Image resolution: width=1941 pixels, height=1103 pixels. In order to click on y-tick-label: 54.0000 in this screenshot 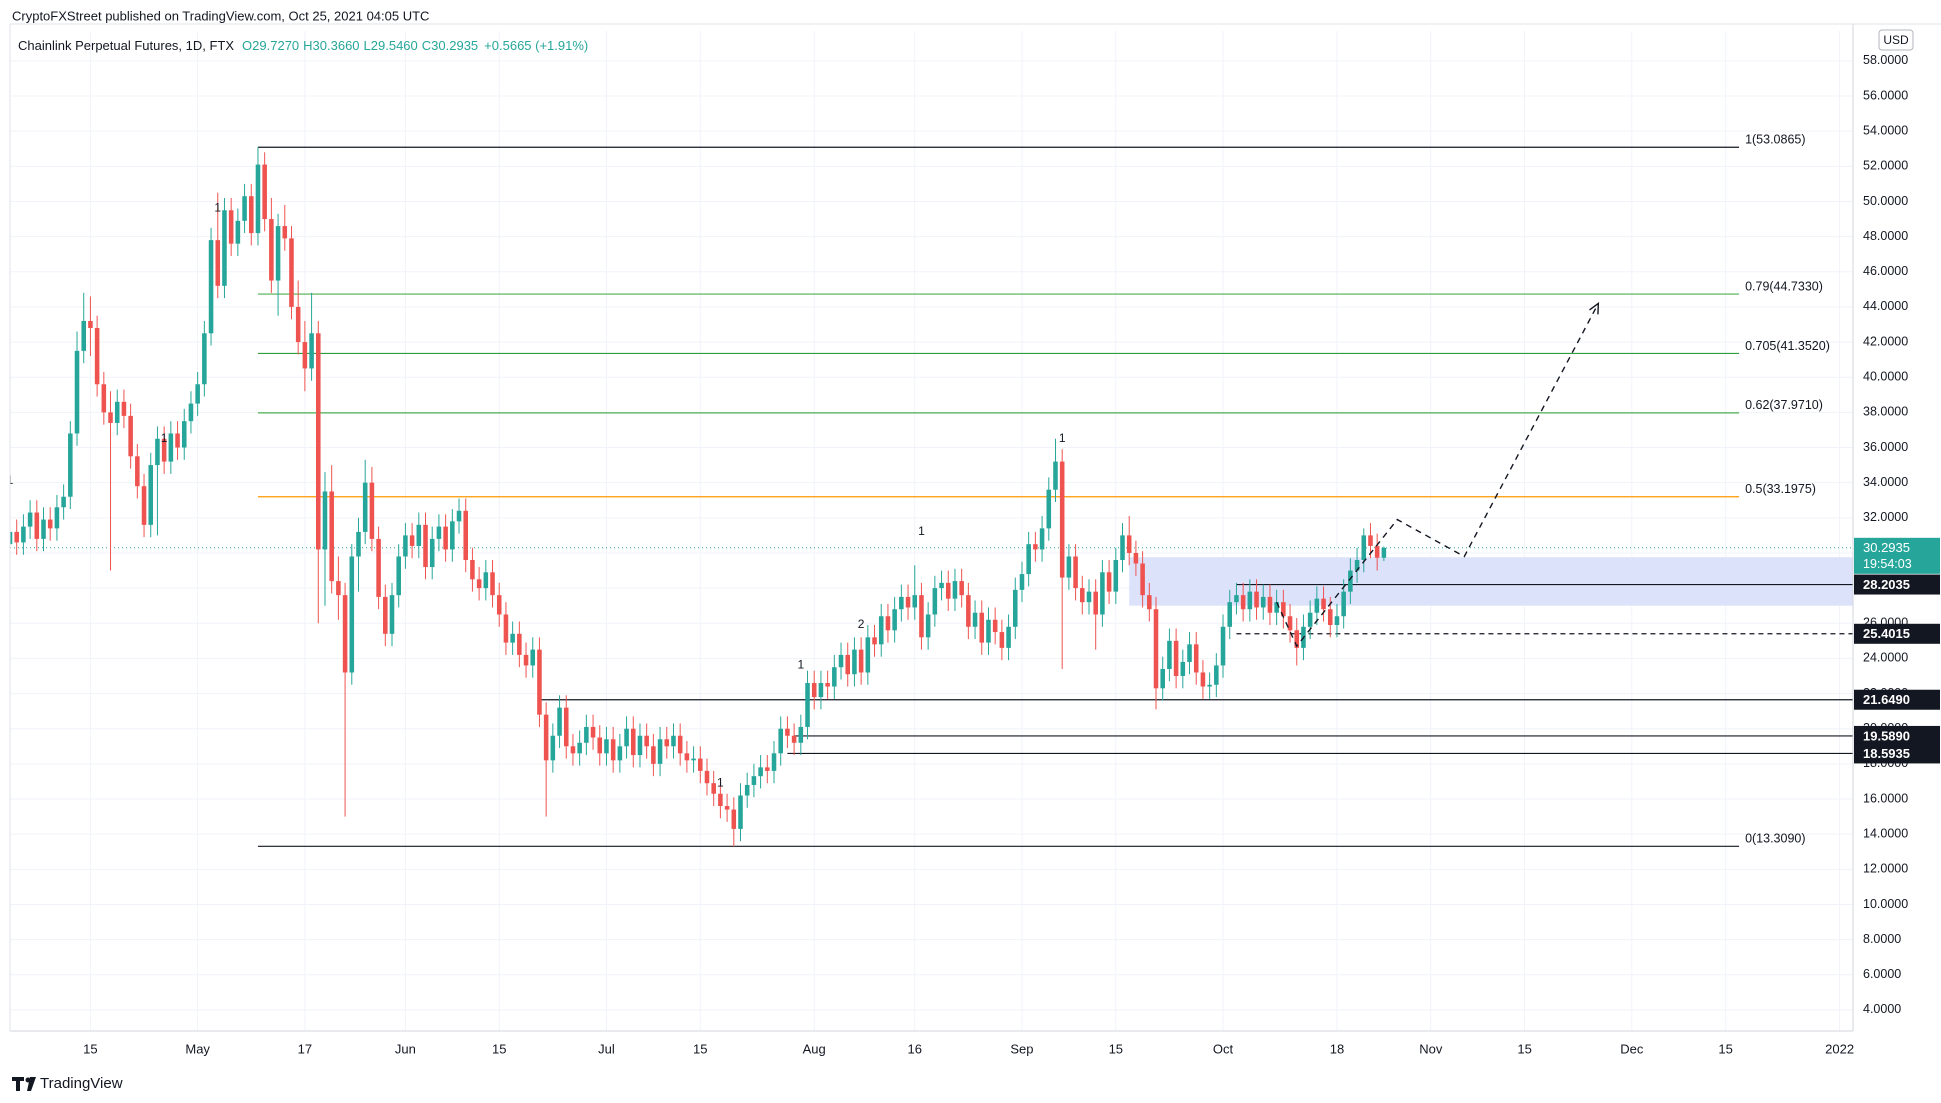, I will do `click(1885, 130)`.